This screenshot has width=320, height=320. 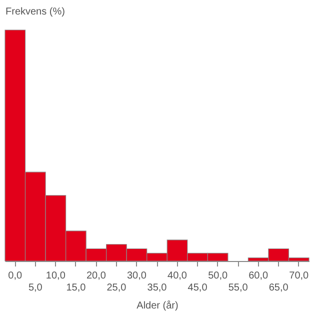 What do you see at coordinates (56, 276) in the screenshot?
I see `x-tick-label: 10,0` at bounding box center [56, 276].